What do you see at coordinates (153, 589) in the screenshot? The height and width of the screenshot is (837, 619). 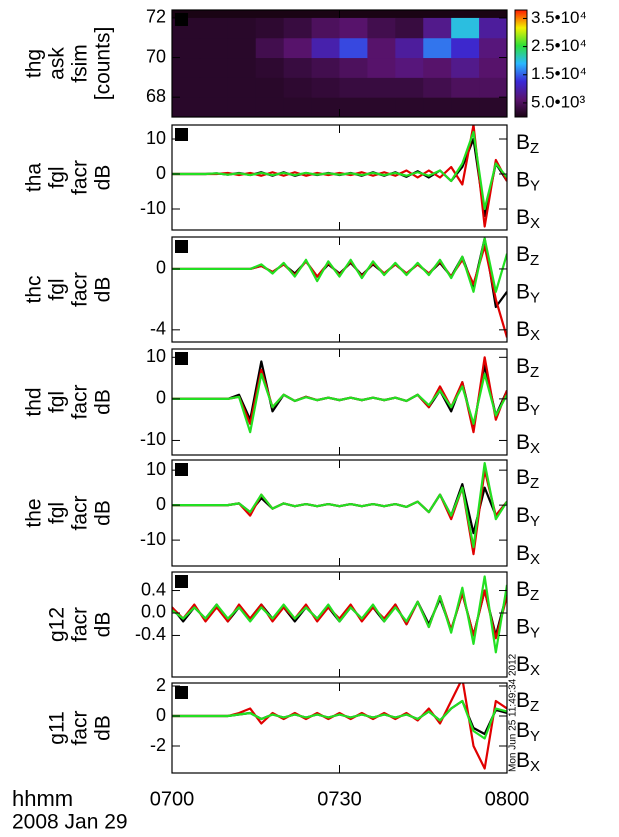 I see `y-tick-label: 0.4` at bounding box center [153, 589].